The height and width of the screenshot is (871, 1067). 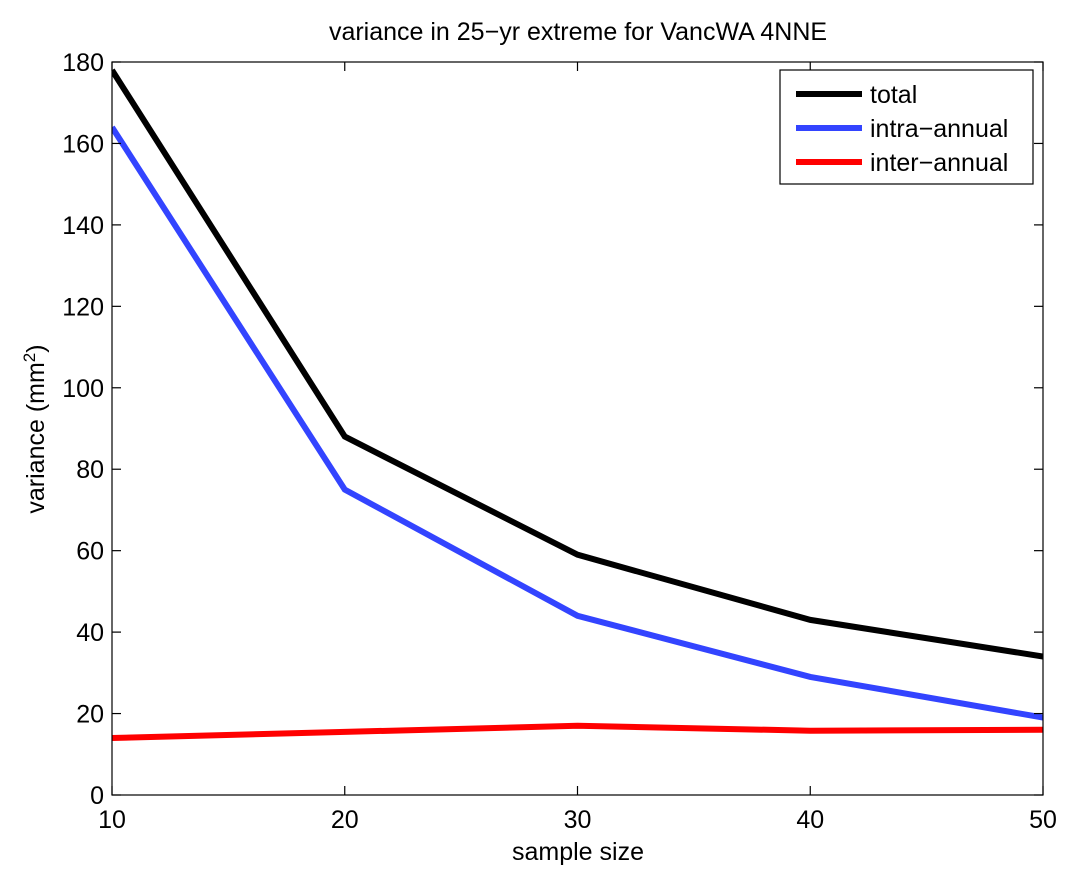 I want to click on x-tick-label-3: 40, so click(x=810, y=820).